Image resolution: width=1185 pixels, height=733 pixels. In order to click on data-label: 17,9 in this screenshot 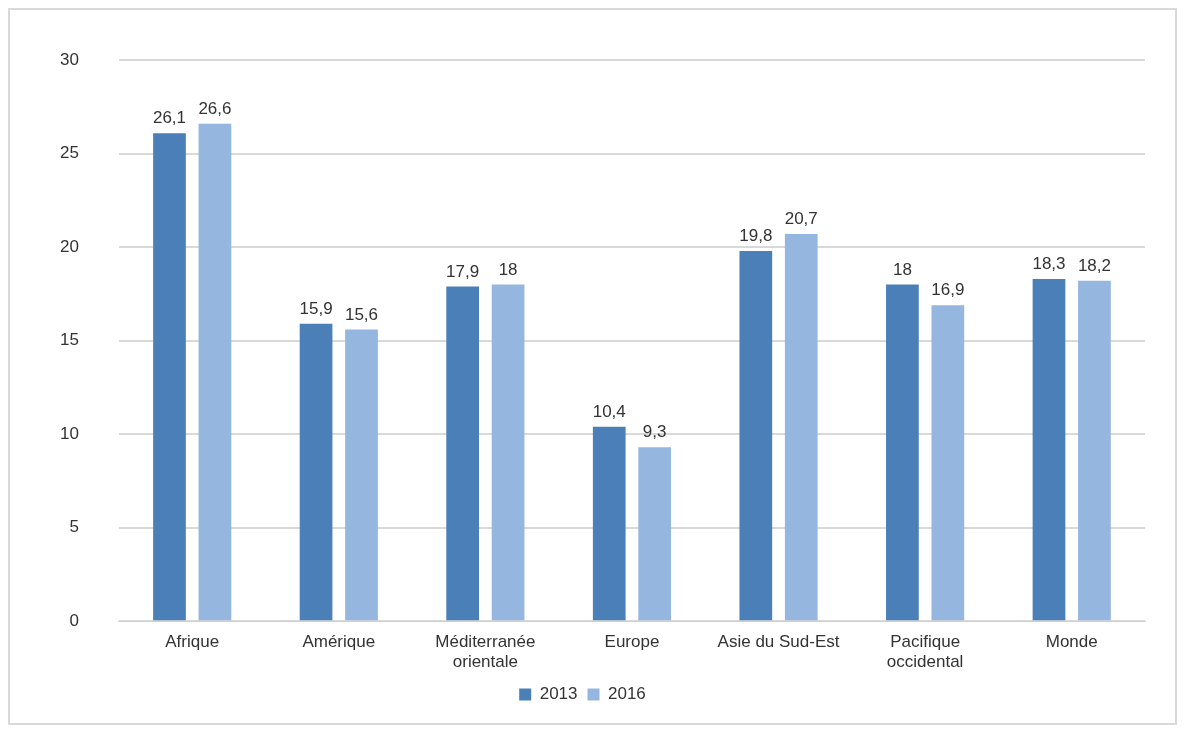, I will do `click(463, 271)`.